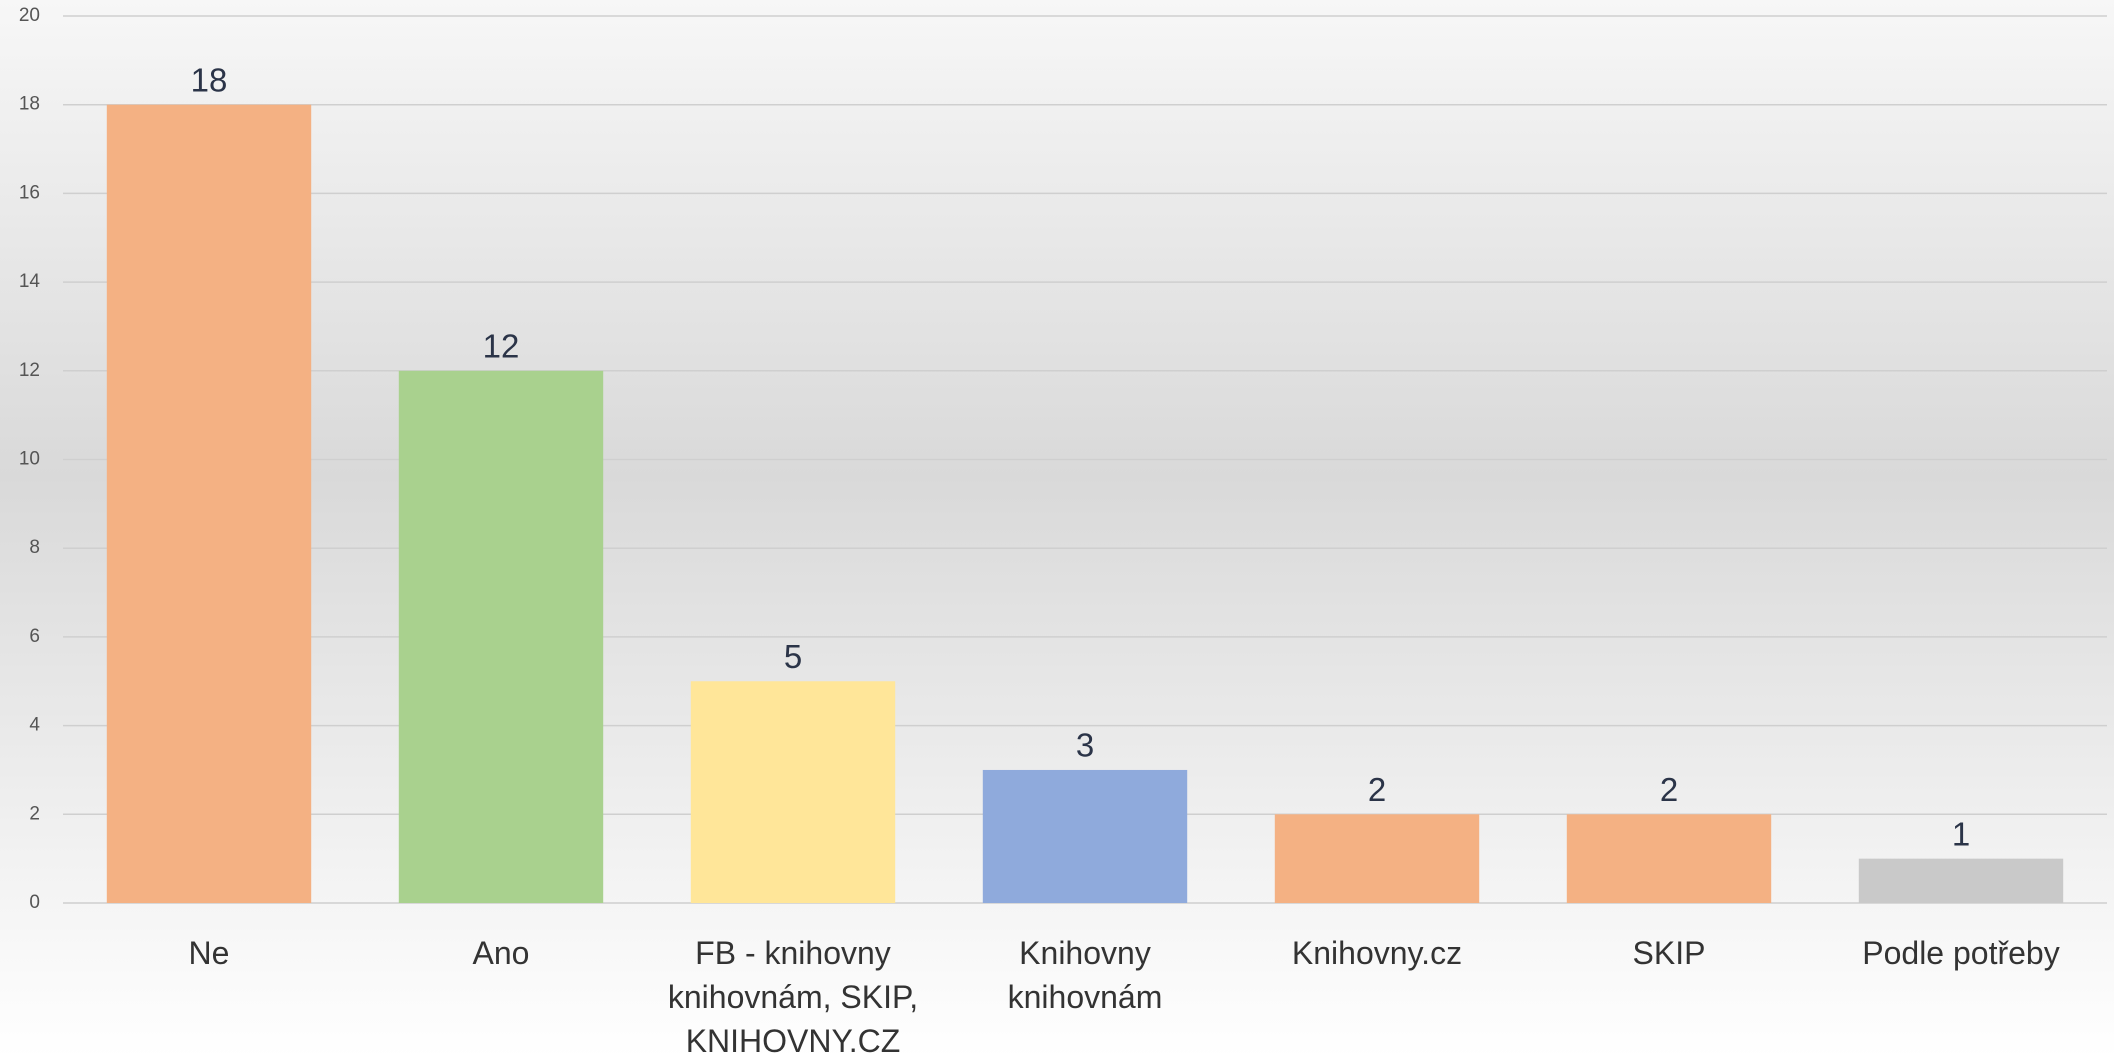  I want to click on x-tick-label: SKIP, so click(1669, 953).